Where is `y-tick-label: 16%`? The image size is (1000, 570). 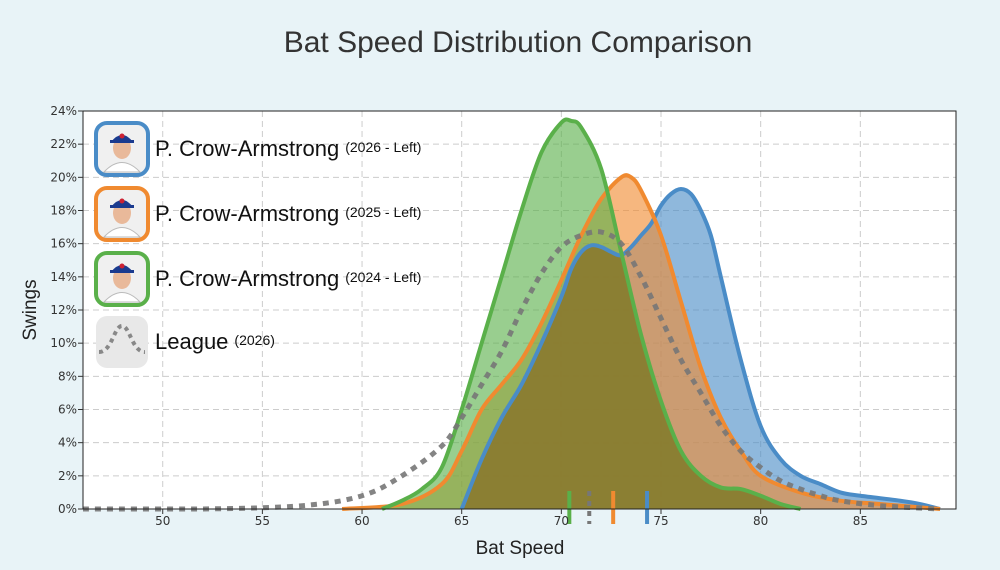
y-tick-label: 16% is located at coordinates (63, 244).